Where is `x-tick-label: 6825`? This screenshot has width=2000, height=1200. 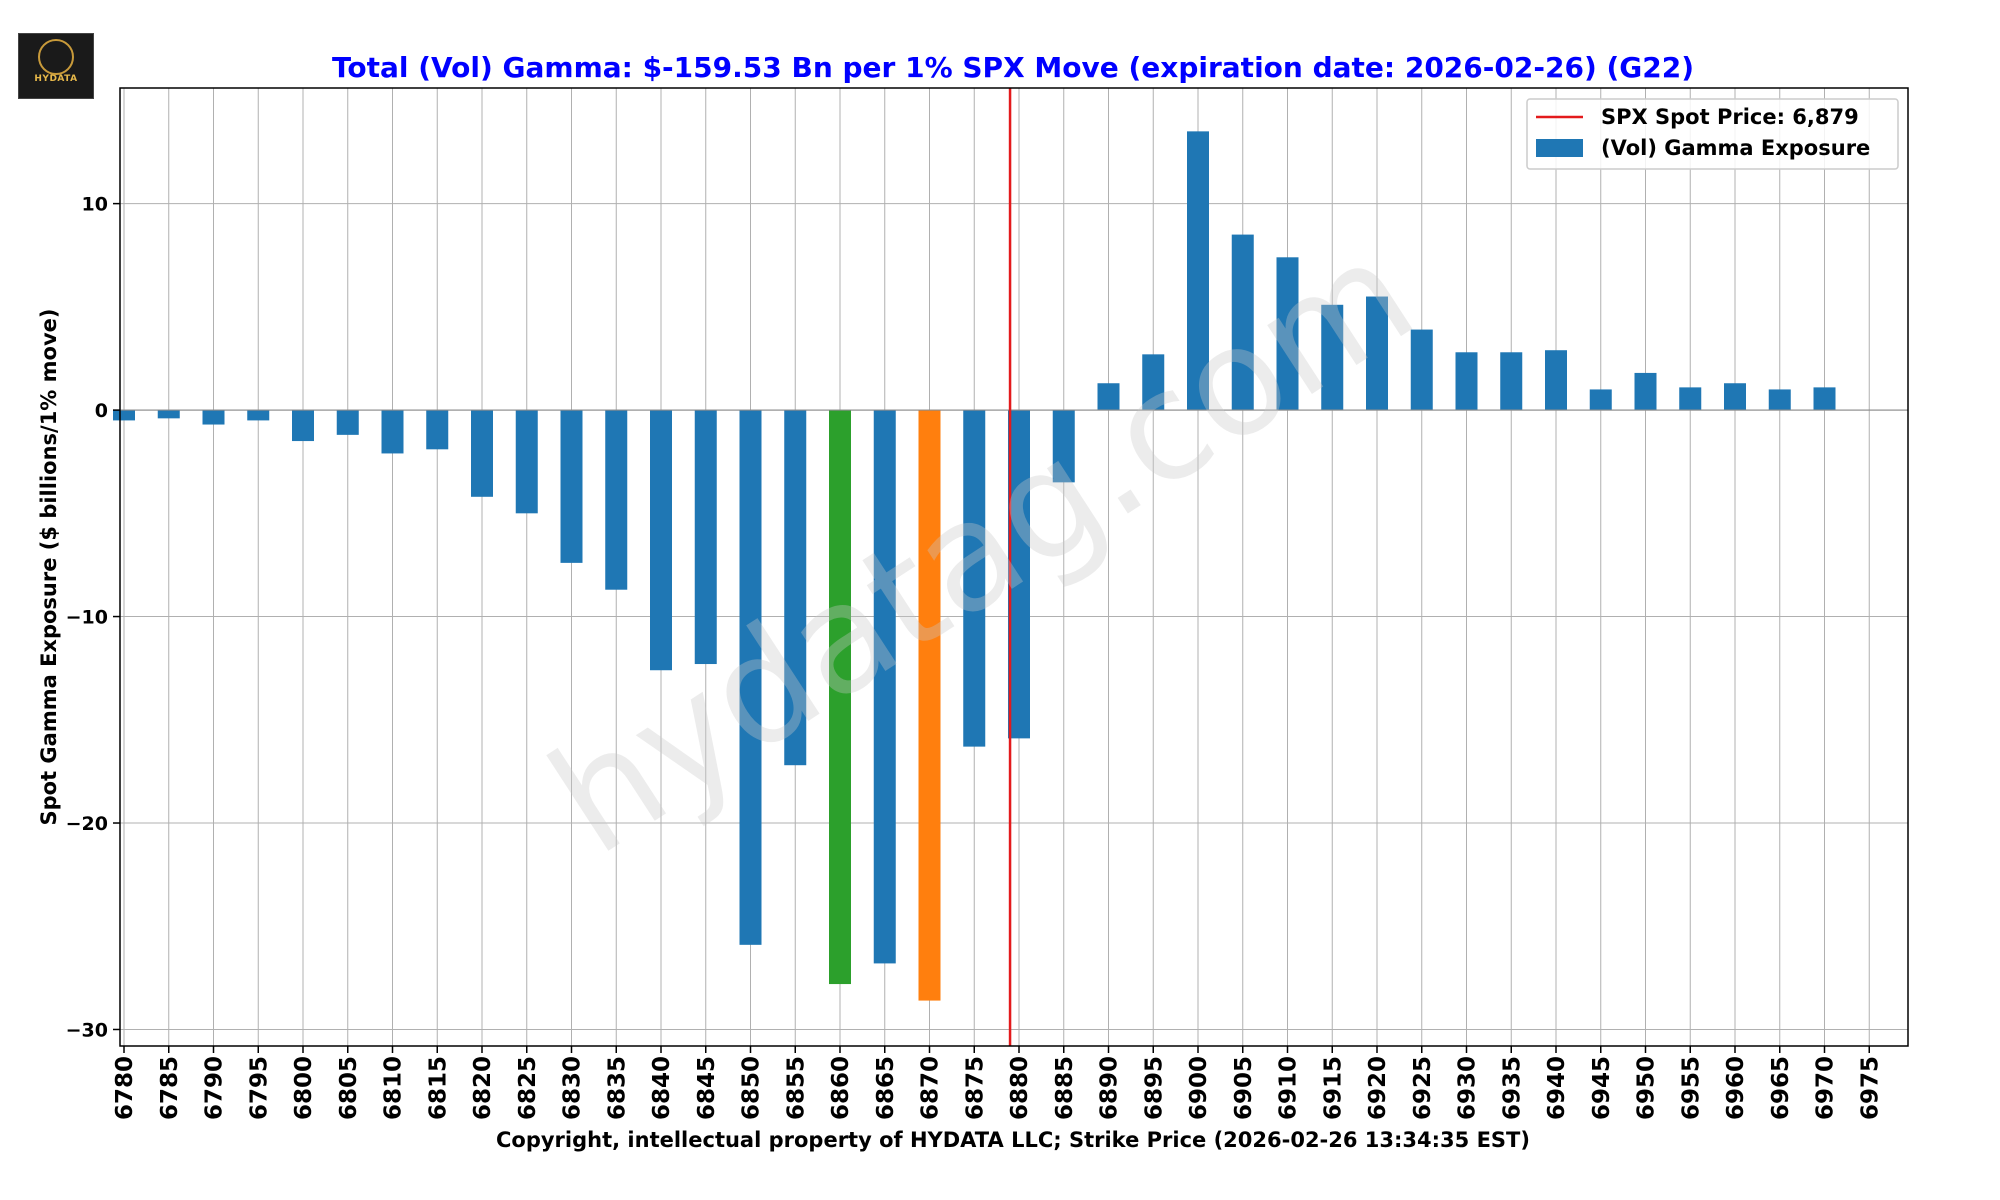 x-tick-label: 6825 is located at coordinates (528, 1088).